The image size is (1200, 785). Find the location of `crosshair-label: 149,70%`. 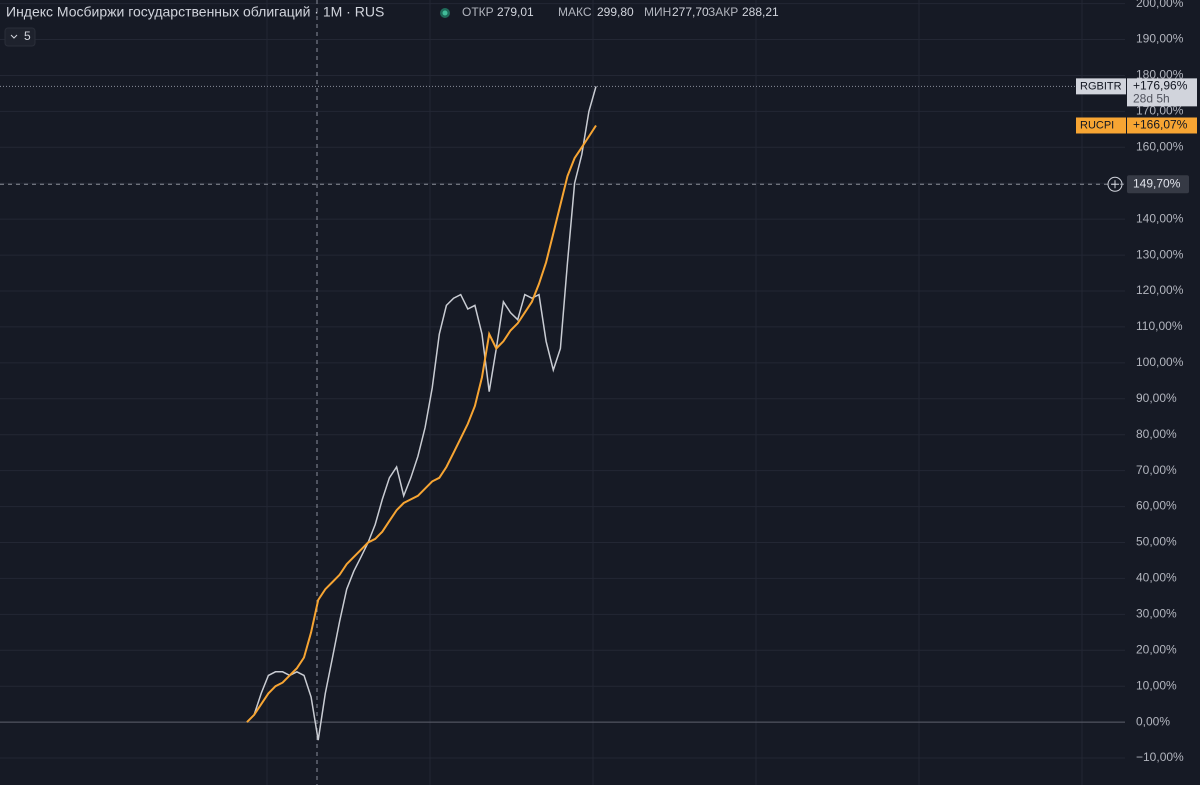

crosshair-label: 149,70% is located at coordinates (1157, 183).